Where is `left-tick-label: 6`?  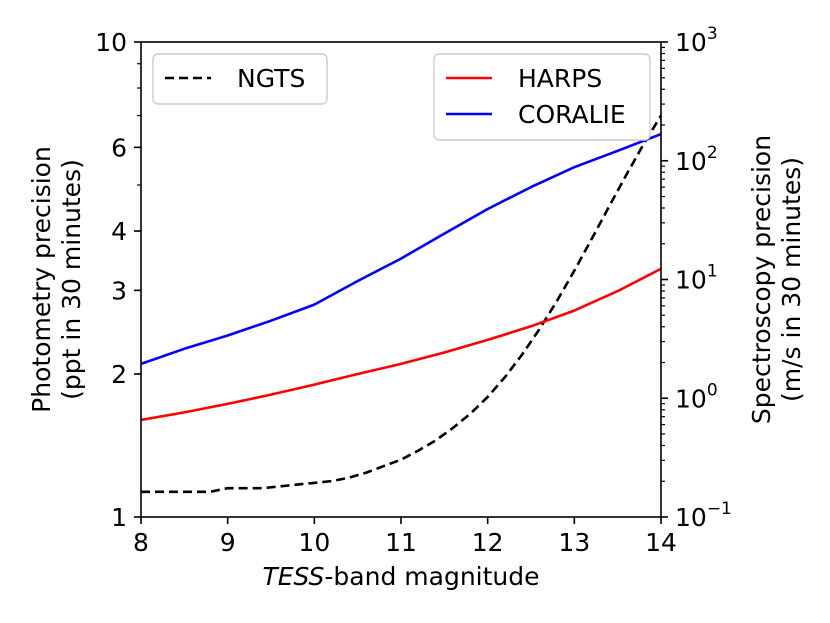 left-tick-label: 6 is located at coordinates (119, 147).